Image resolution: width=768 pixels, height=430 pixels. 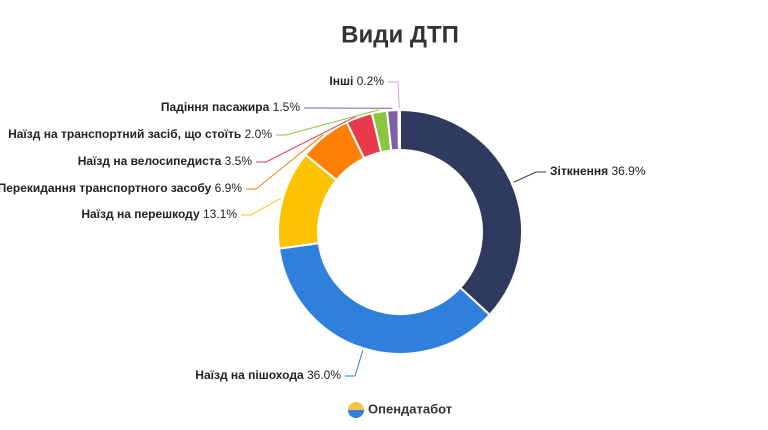 What do you see at coordinates (287, 107) in the screenshot?
I see `value-label: 1.5%` at bounding box center [287, 107].